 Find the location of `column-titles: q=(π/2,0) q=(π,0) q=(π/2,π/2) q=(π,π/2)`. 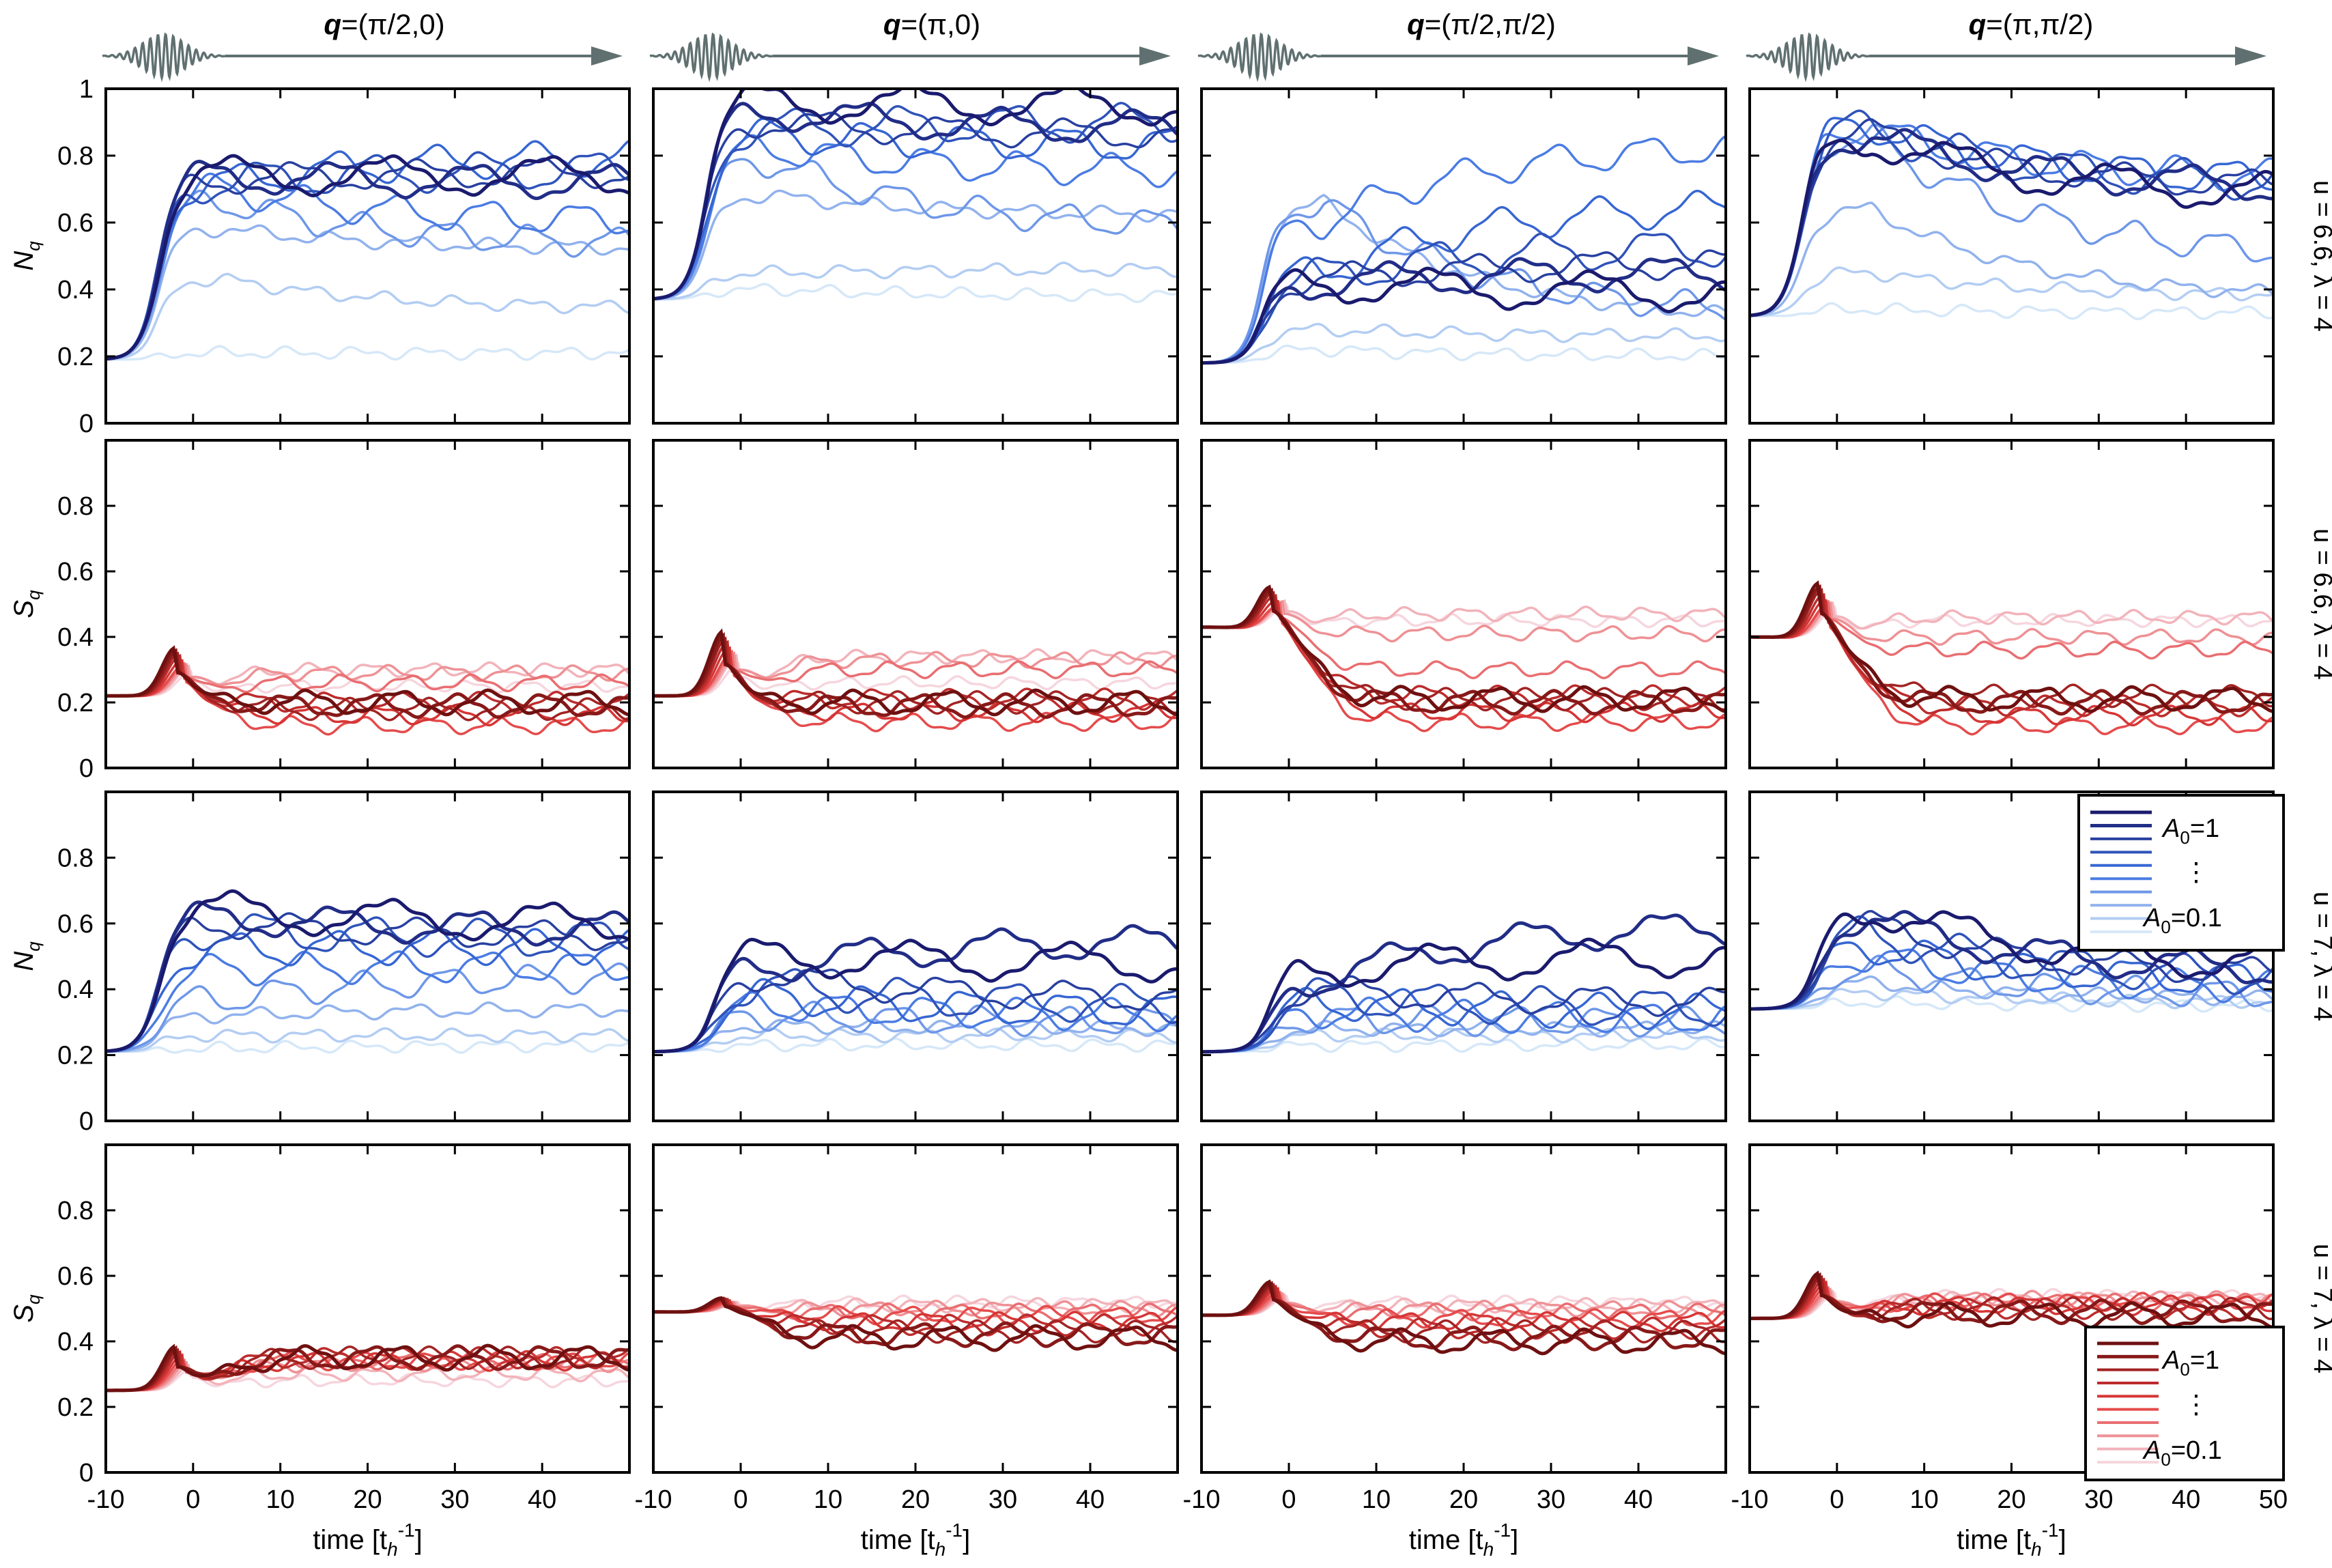

column-titles: q=(π/2,0) q=(π,0) q=(π/2,π/2) q=(π,π/2) is located at coordinates (1208, 24).